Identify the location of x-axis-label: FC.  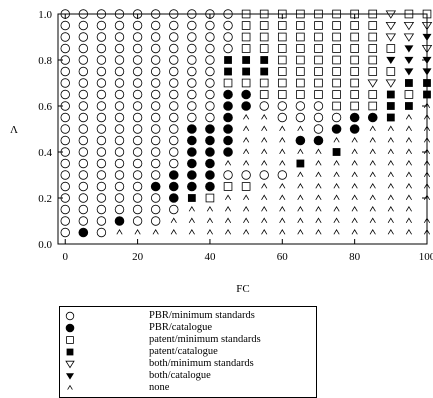
(242, 289).